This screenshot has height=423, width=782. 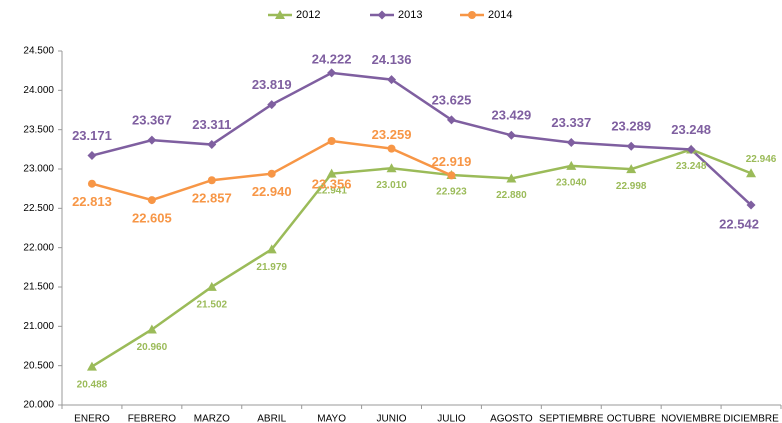 What do you see at coordinates (211, 304) in the screenshot?
I see `data-label: 21.502` at bounding box center [211, 304].